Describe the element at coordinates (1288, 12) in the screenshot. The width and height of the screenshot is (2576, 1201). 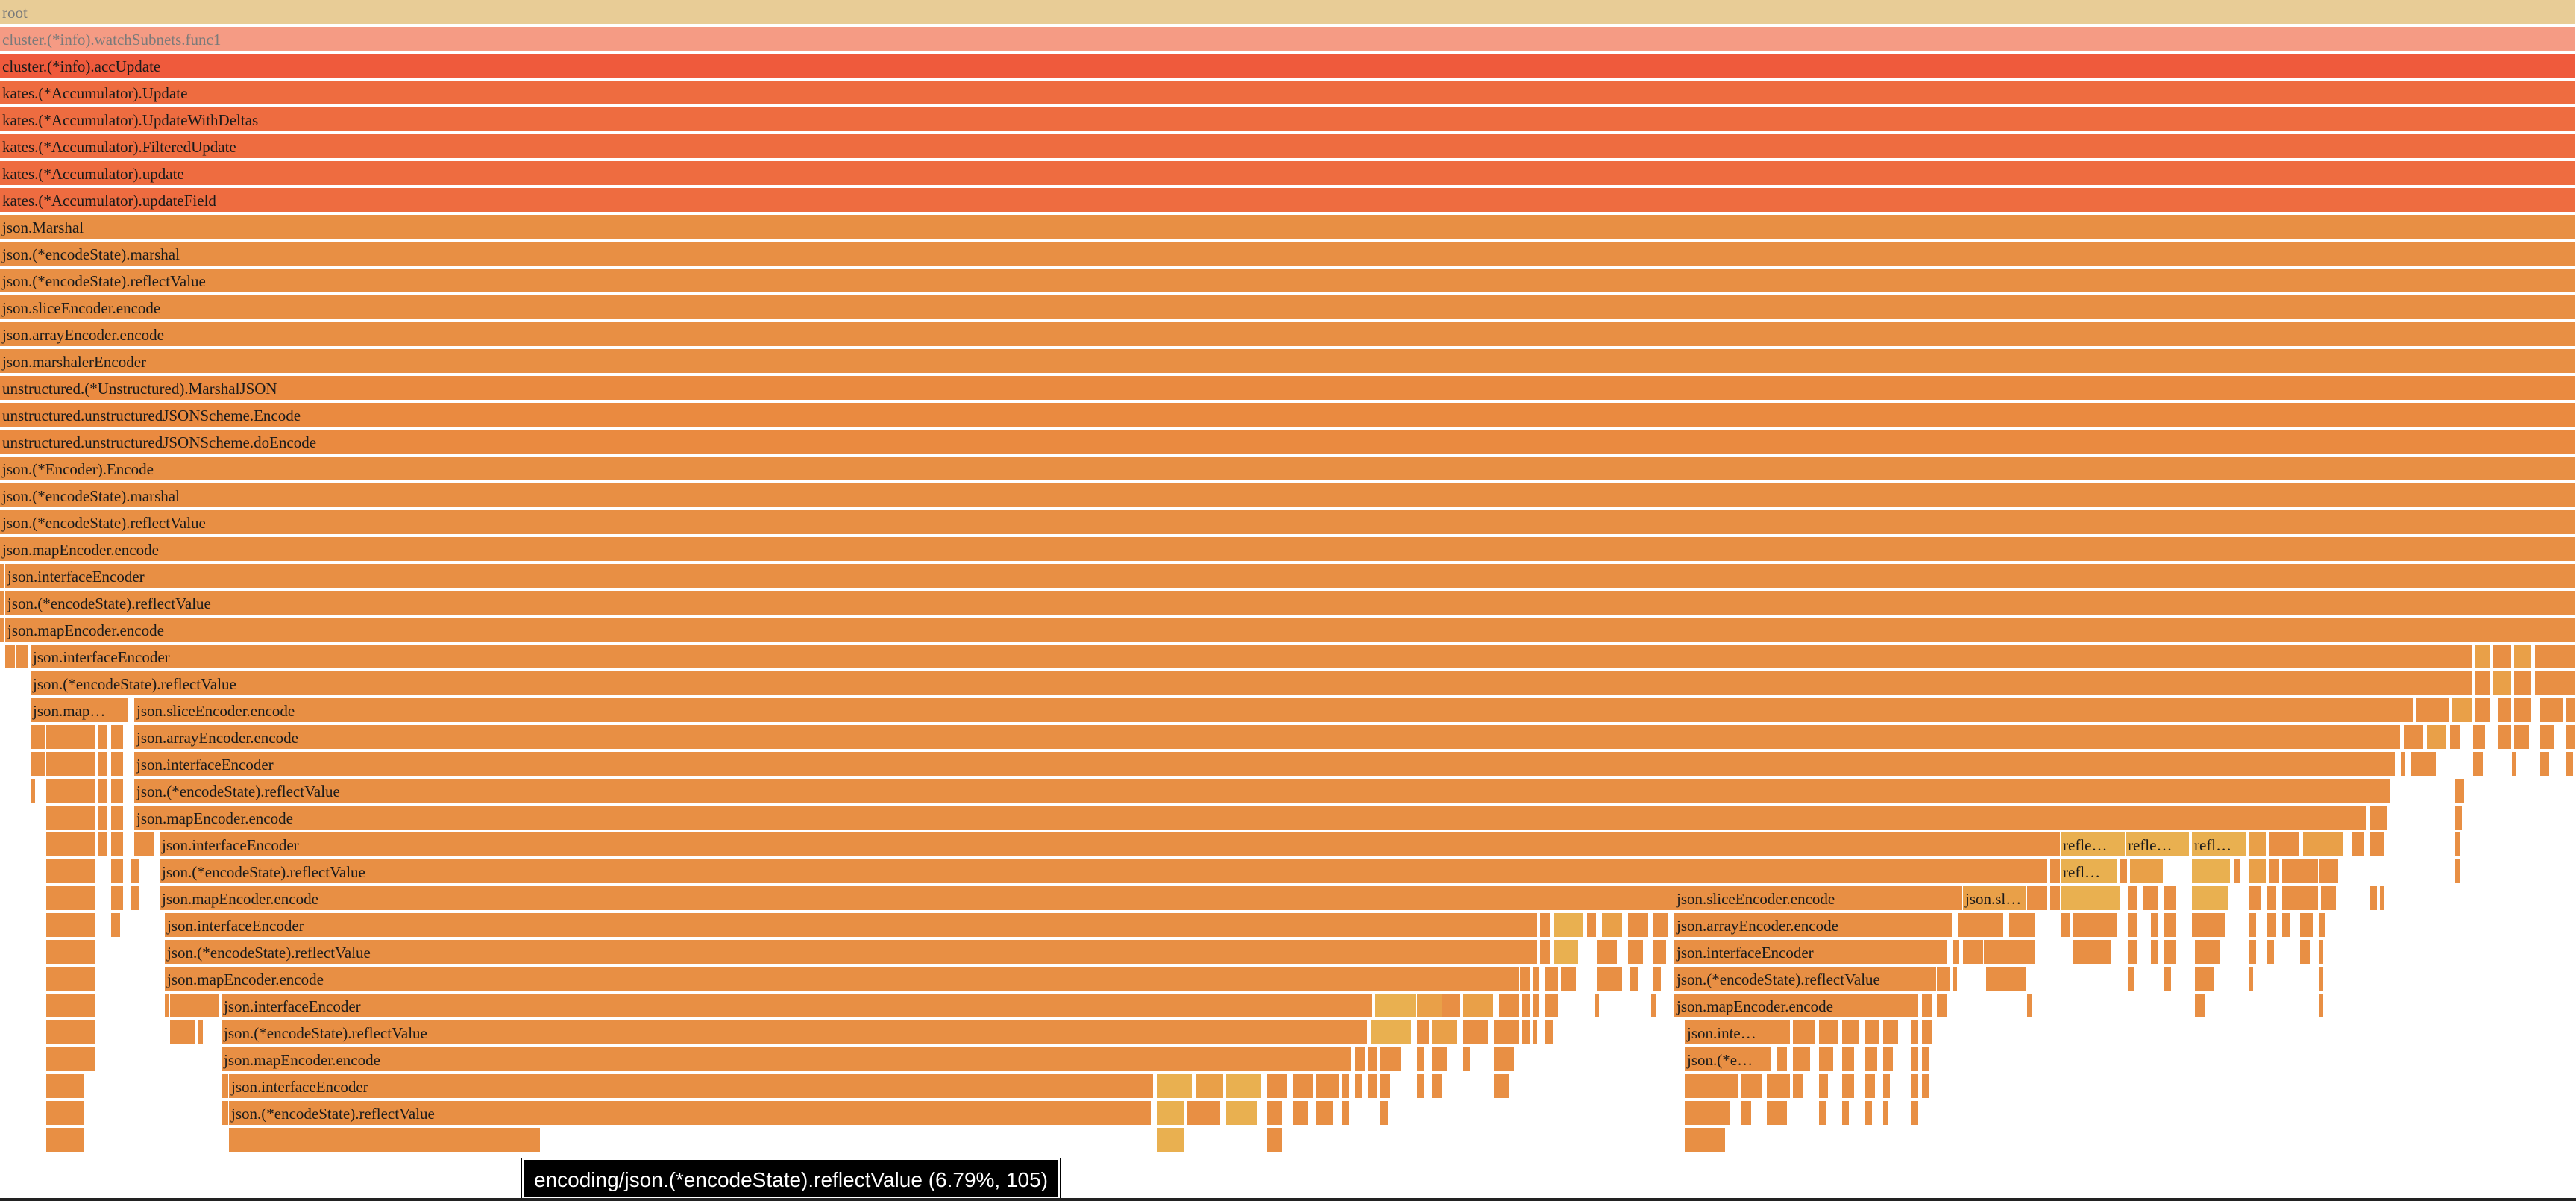
I see `flame-frame: root` at that location.